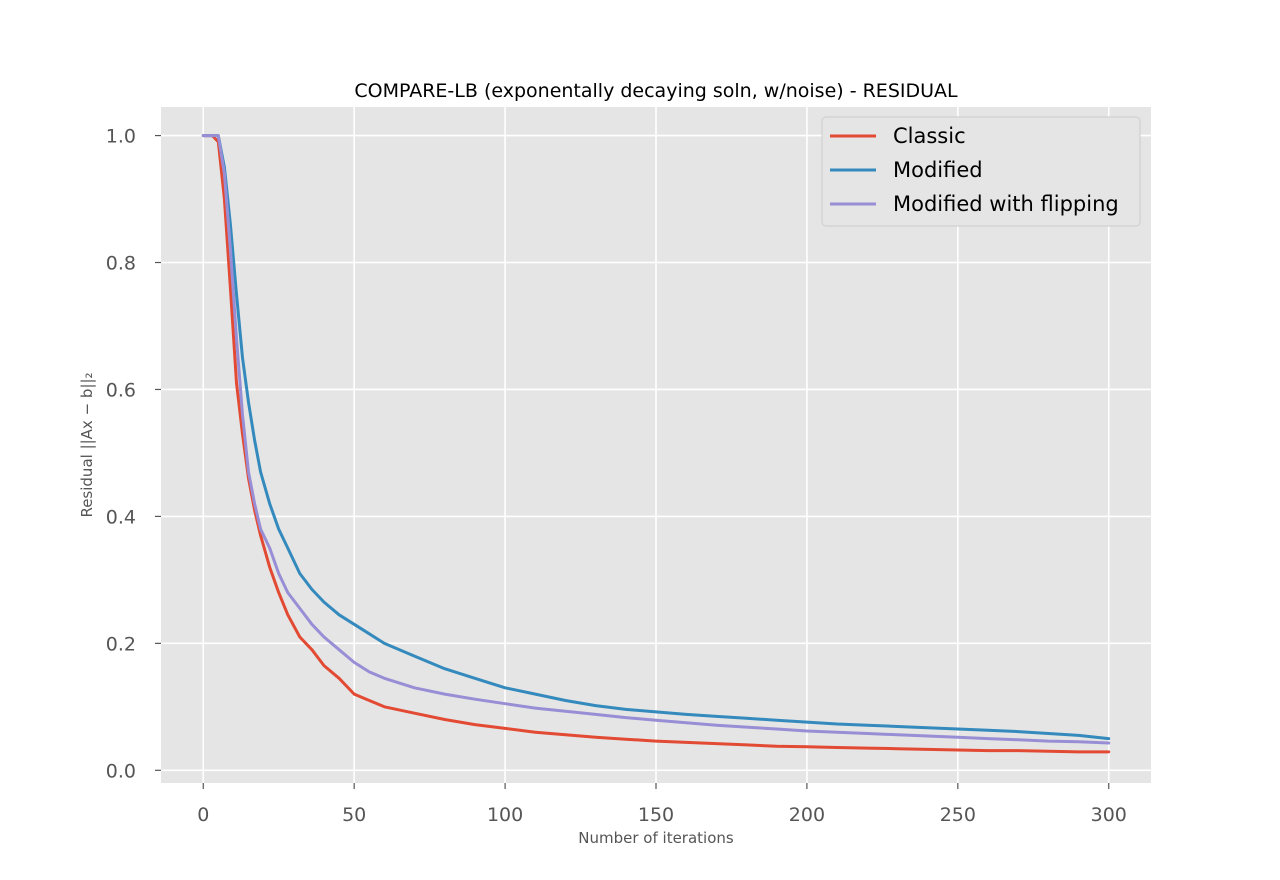  I want to click on x-tick-label: 300, so click(1109, 815).